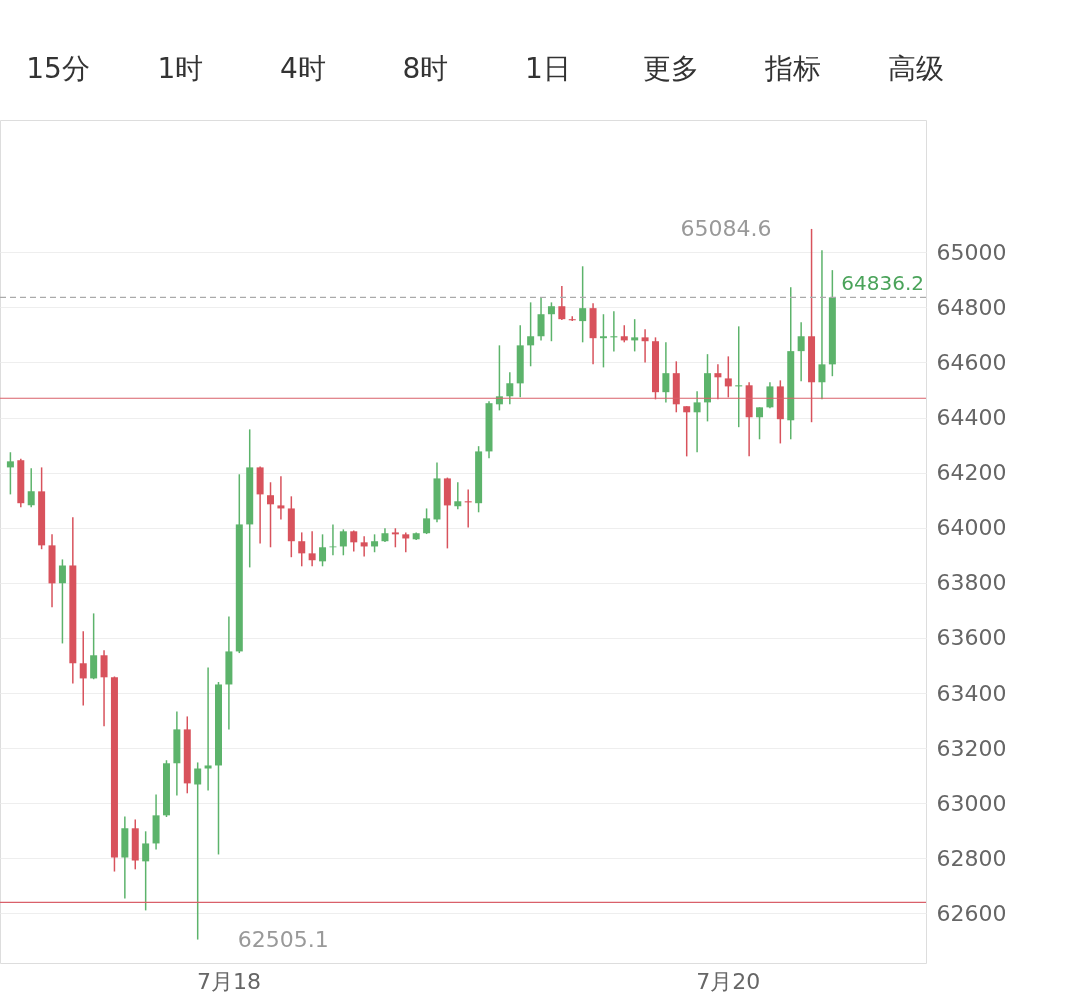 The image size is (1080, 994). What do you see at coordinates (971, 528) in the screenshot?
I see `y-tick-label: 64000` at bounding box center [971, 528].